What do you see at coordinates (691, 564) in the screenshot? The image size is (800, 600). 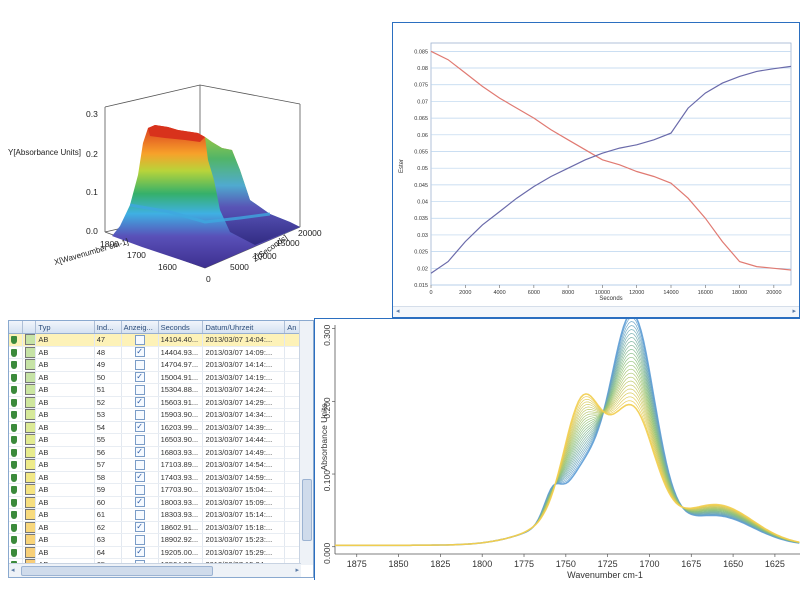 I see `x-tick-label: 1675` at bounding box center [691, 564].